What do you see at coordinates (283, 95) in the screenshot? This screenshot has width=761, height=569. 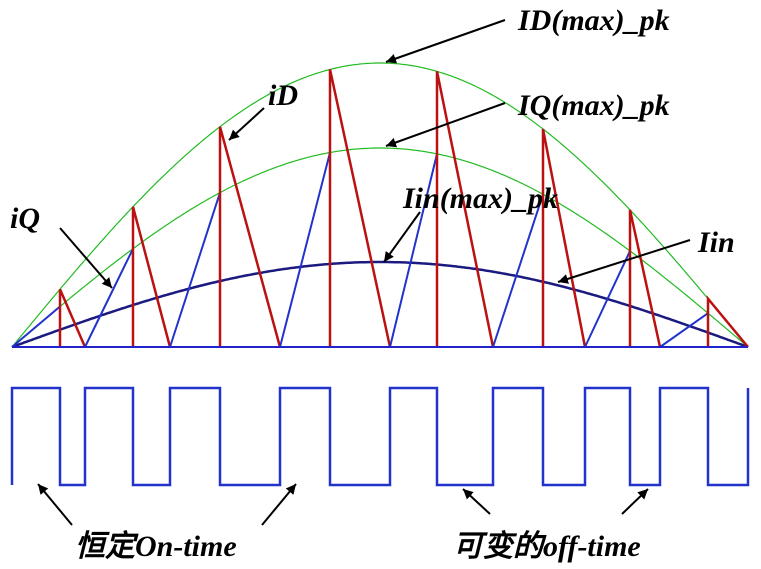 I see `label-id: iD` at bounding box center [283, 95].